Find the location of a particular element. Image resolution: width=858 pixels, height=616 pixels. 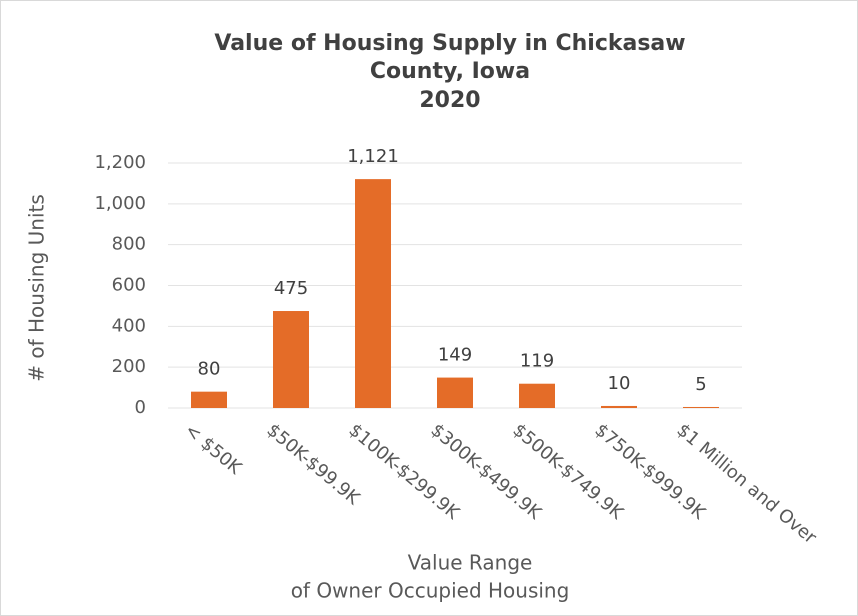

chart-title: Value of Housing Supply in Chickasaw is located at coordinates (449, 43).